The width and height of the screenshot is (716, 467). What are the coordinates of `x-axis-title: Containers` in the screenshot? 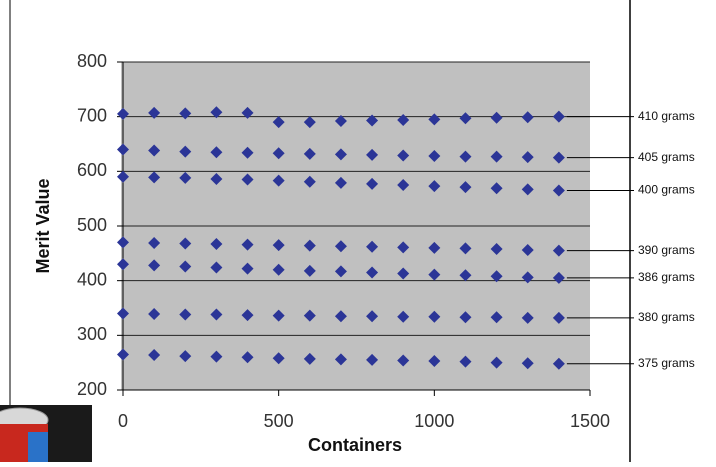 It's located at (355, 445).